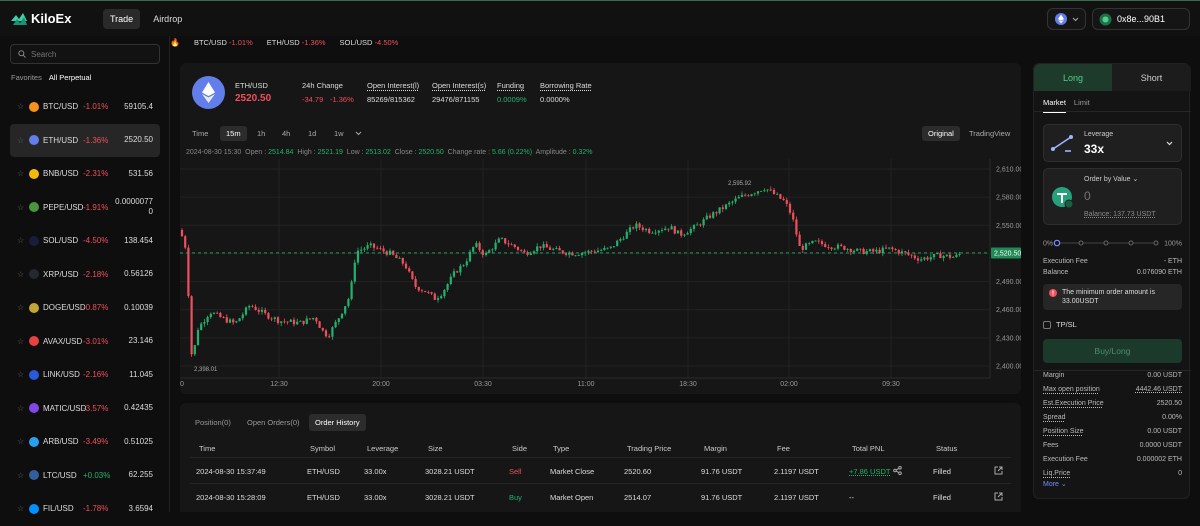 This screenshot has width=1200, height=526. What do you see at coordinates (796, 497) in the screenshot?
I see `cell-fee: 2.1197 USDT` at bounding box center [796, 497].